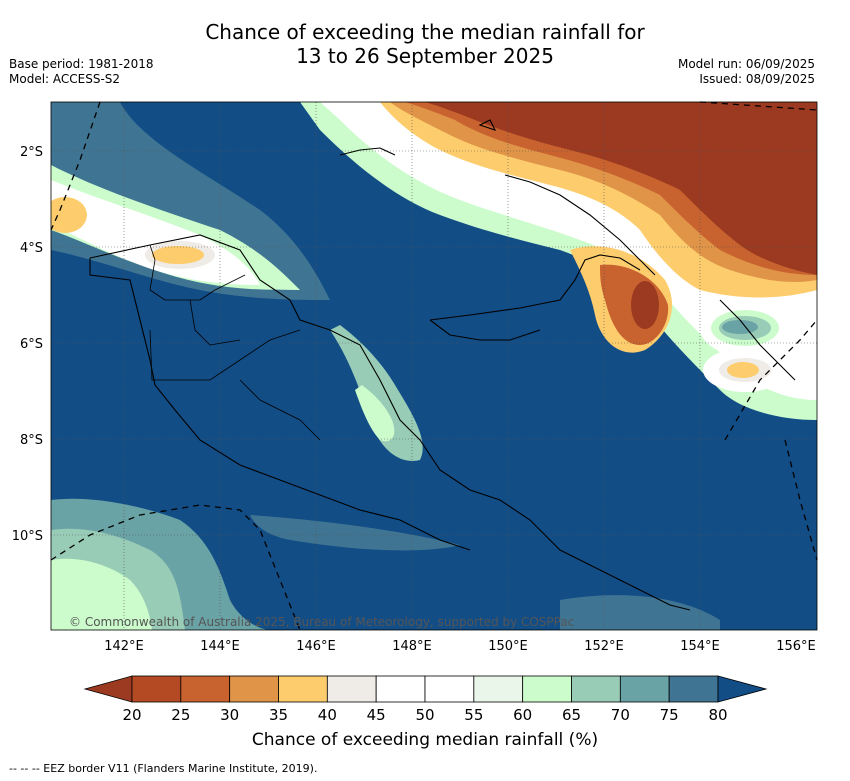  I want to click on colorbar-tick-label: 50, so click(424, 715).